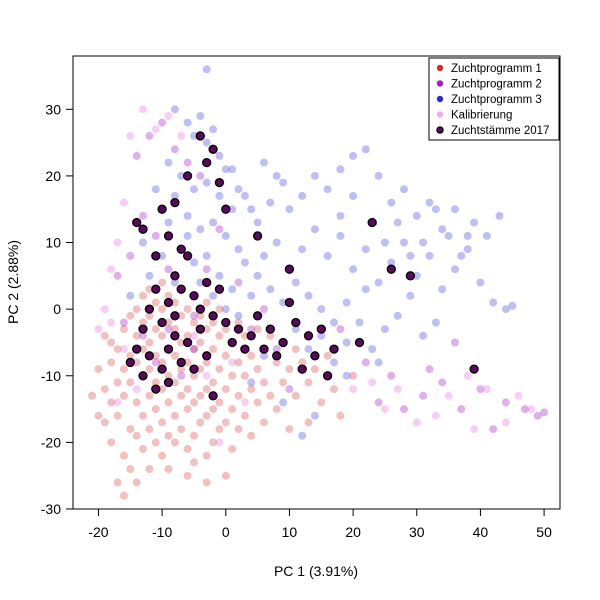  Describe the element at coordinates (320, 524) in the screenshot. I see `x-axis: -20 -10 0 10 20 30 40 50` at that location.